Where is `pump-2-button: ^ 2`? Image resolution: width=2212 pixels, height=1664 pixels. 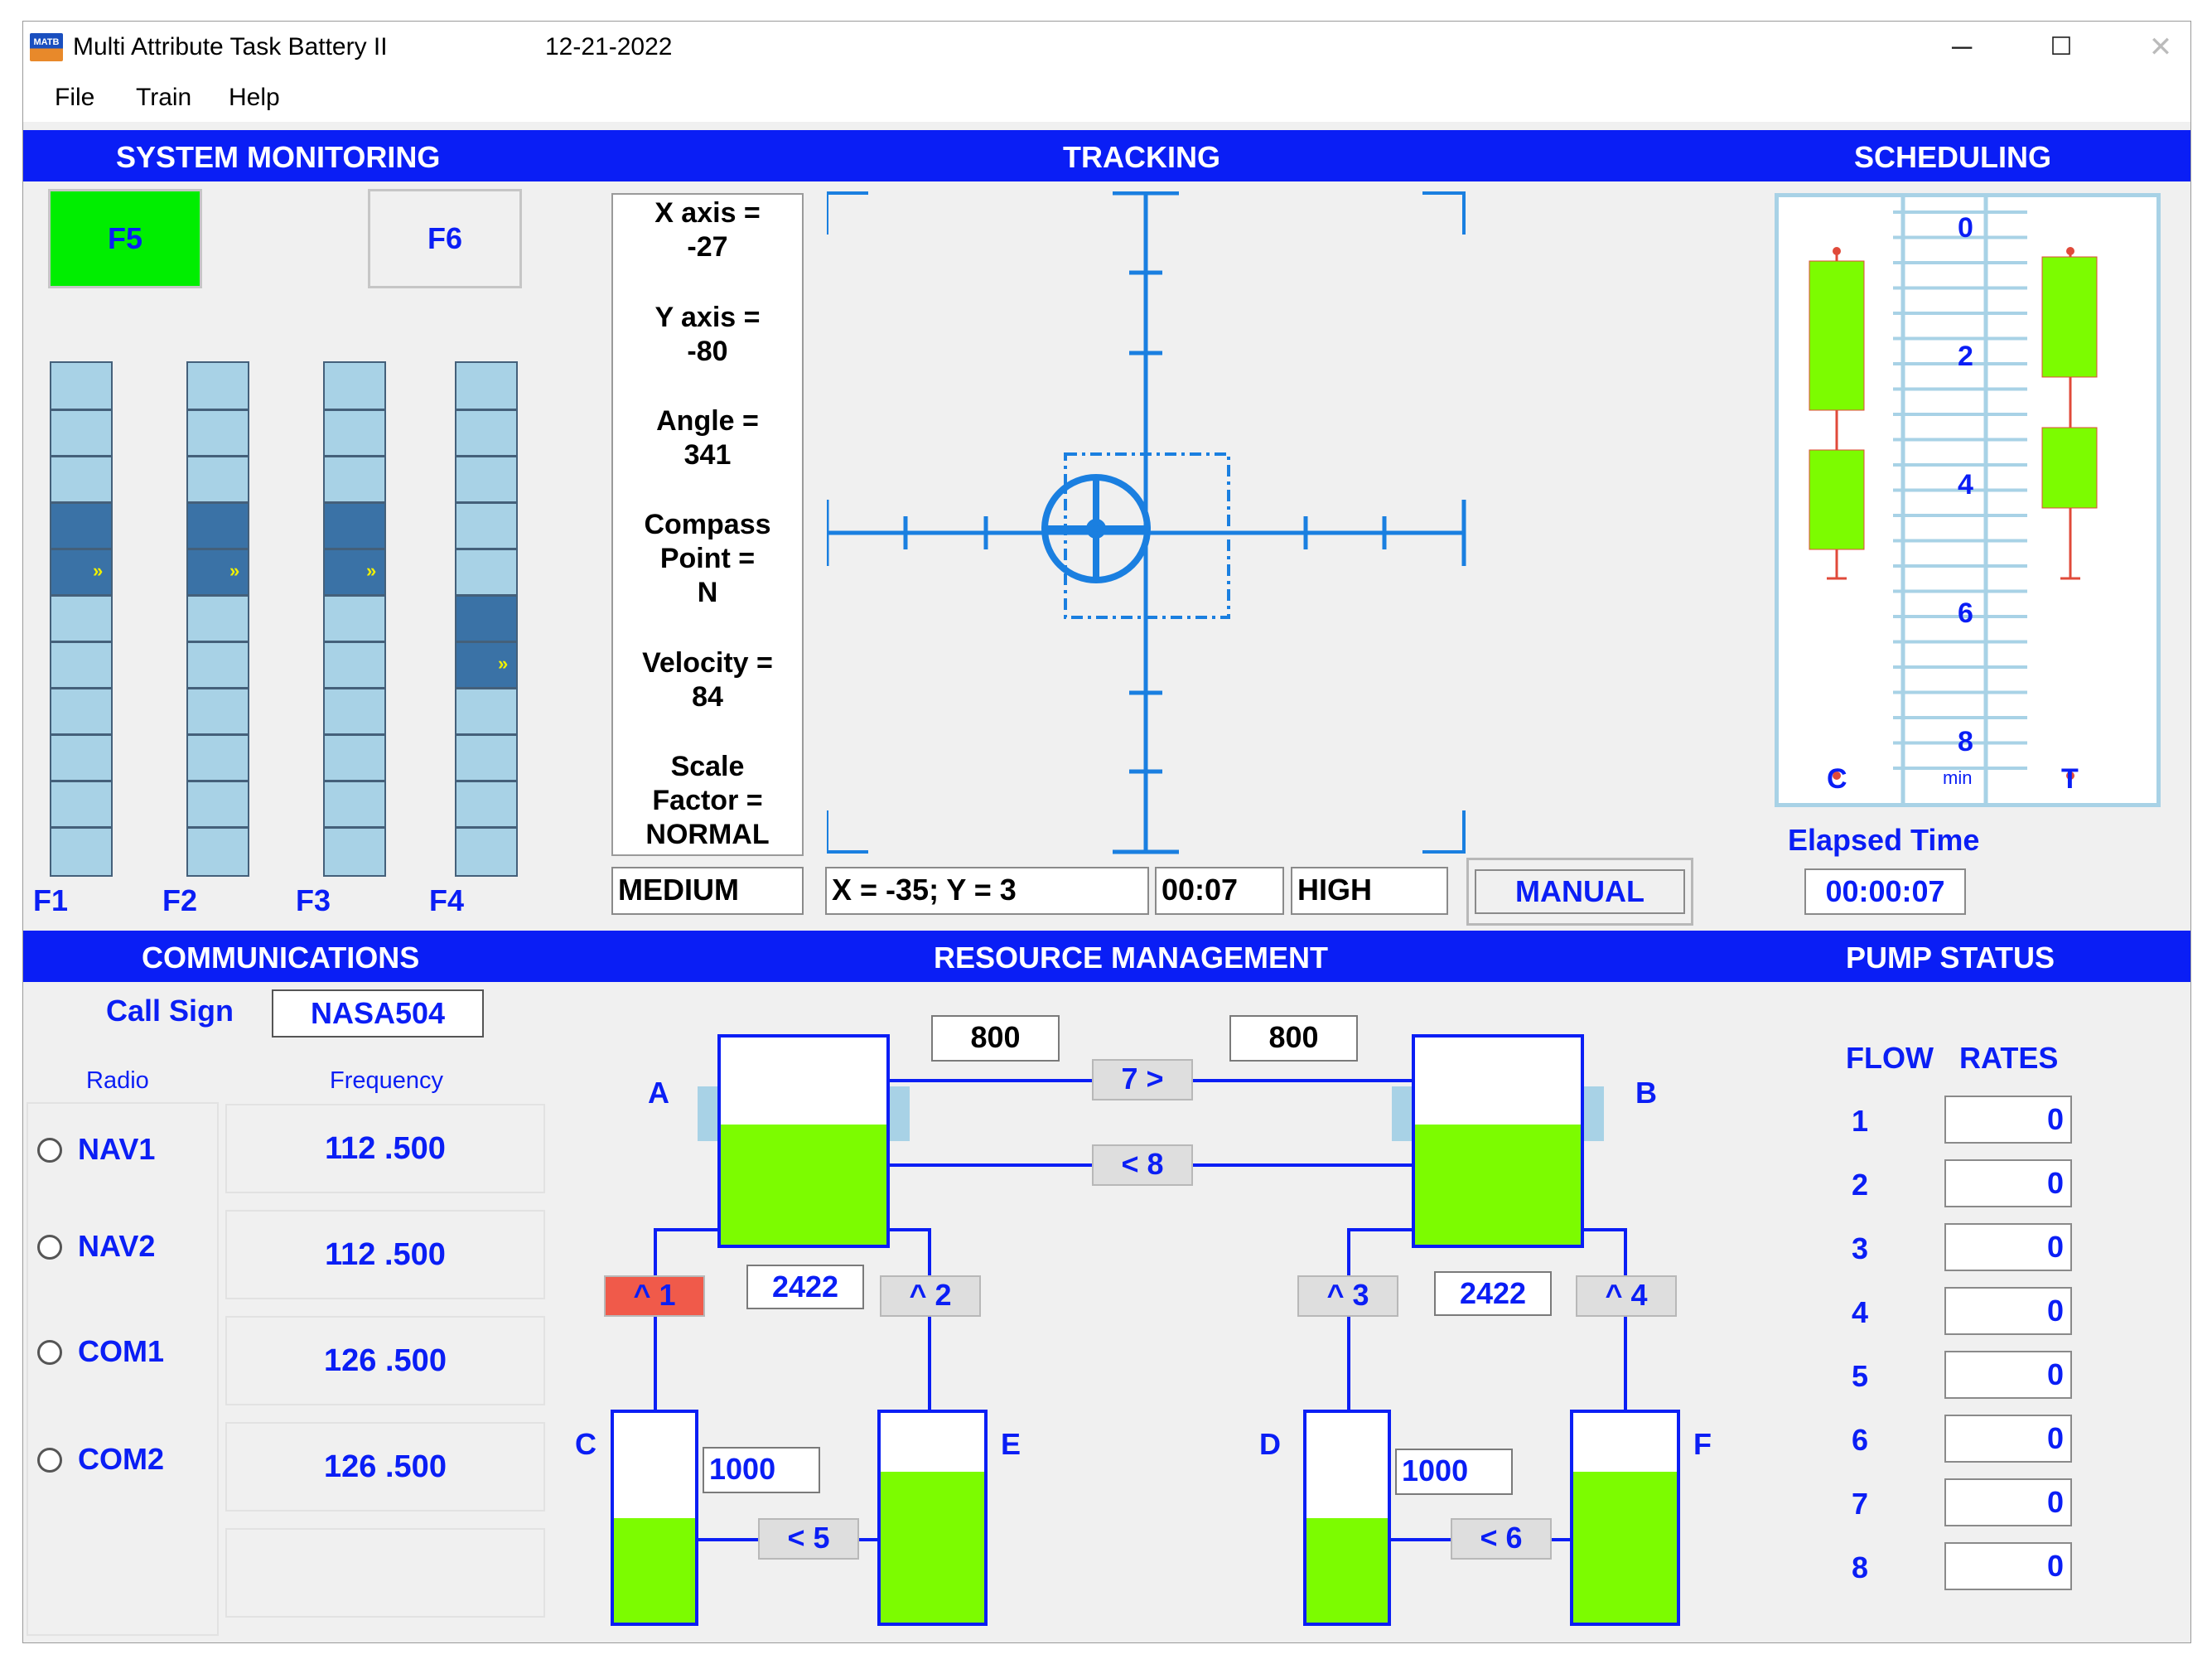
pump-2-button: ^ 2 is located at coordinates (930, 1296).